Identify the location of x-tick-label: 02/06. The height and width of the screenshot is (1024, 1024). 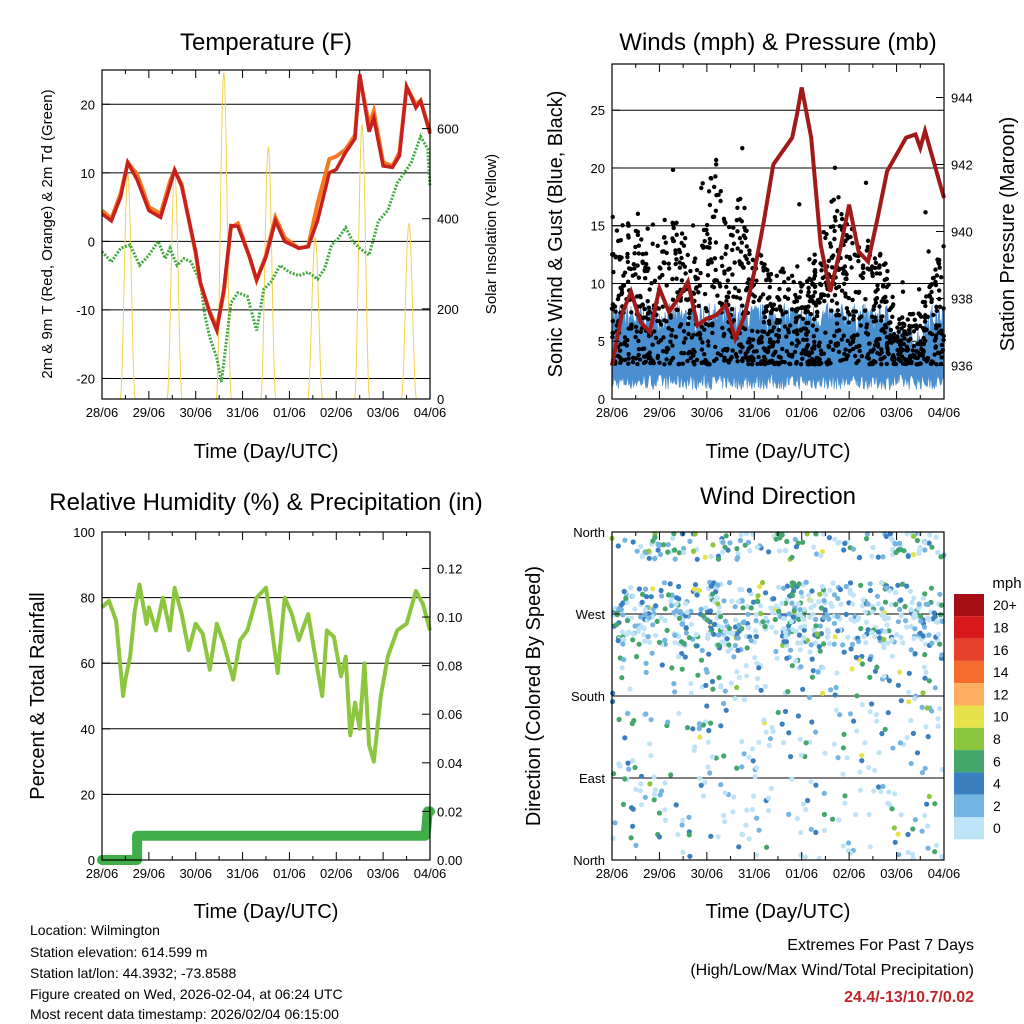
(849, 412).